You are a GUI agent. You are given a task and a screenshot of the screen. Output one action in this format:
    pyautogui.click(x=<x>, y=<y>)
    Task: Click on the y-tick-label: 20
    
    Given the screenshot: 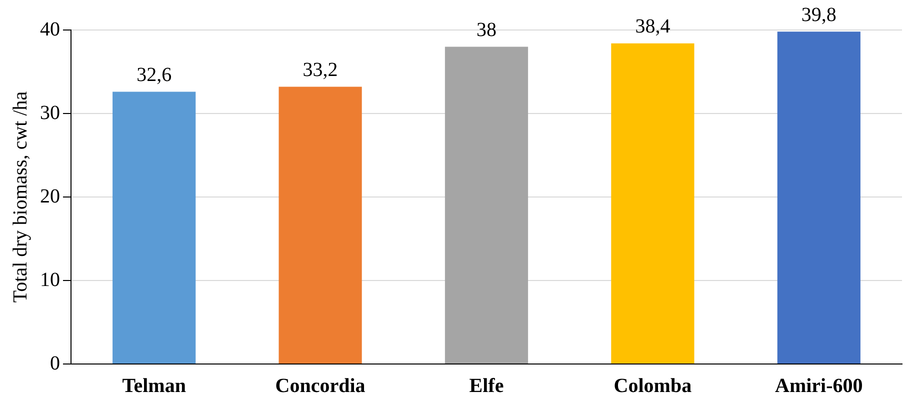 What is the action you would take?
    pyautogui.click(x=50, y=196)
    